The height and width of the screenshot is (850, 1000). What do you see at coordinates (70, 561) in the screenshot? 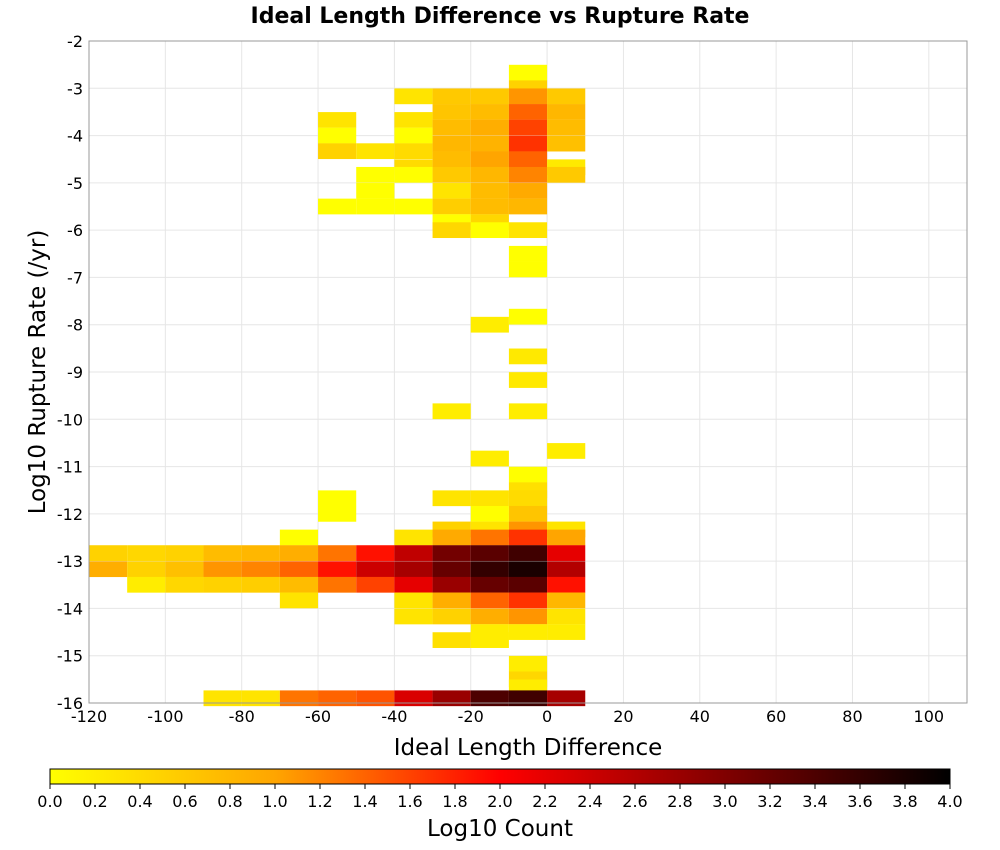
I see `y-tick-label: -13` at bounding box center [70, 561].